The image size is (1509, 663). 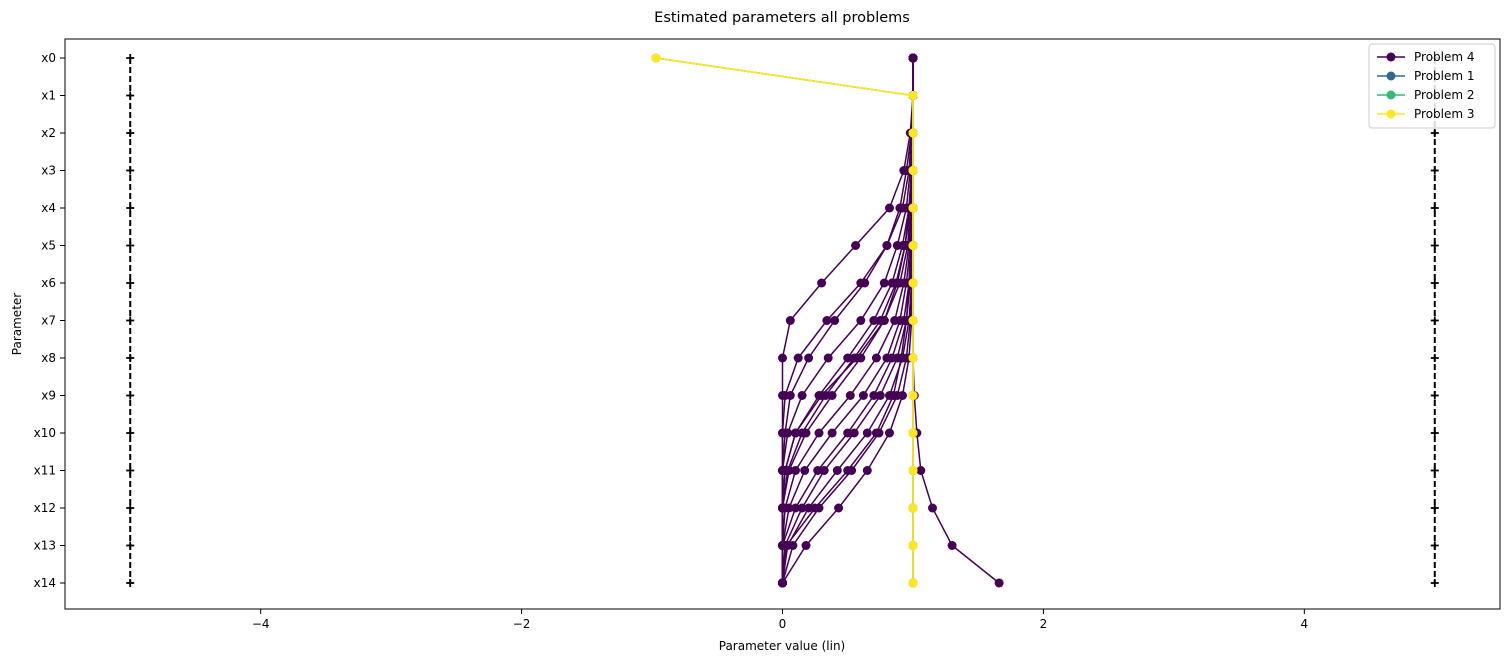 I want to click on series-line, so click(x=956, y=321).